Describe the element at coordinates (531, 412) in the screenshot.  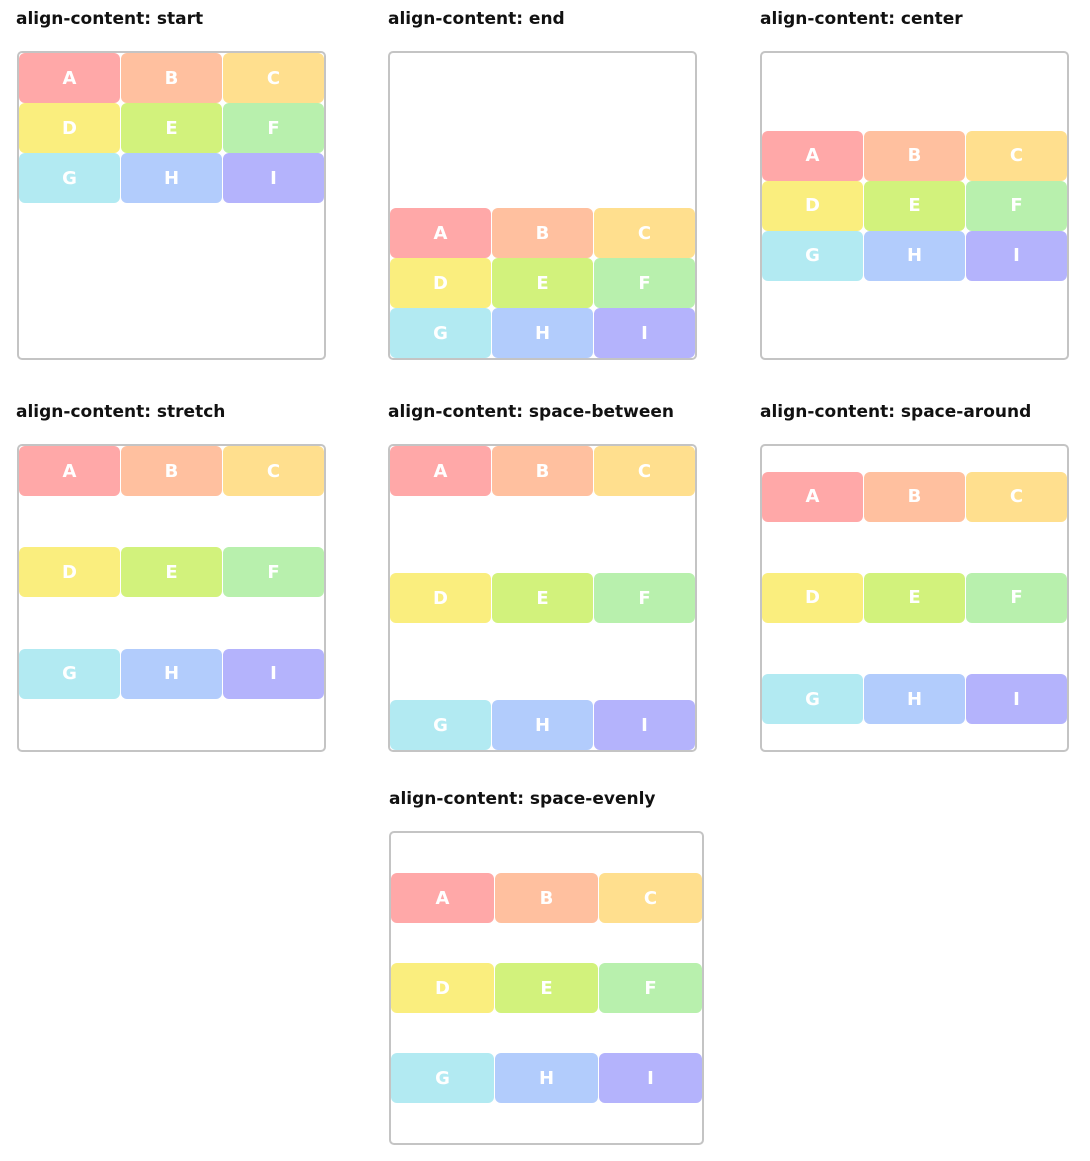
I see `panel-title: align-content: space-between` at that location.